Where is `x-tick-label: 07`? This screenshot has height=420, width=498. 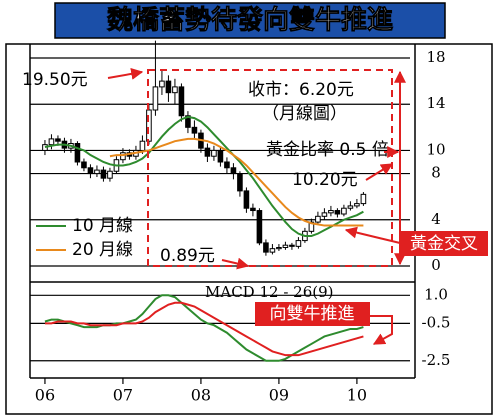 x-tick-label: 07 is located at coordinates (123, 395).